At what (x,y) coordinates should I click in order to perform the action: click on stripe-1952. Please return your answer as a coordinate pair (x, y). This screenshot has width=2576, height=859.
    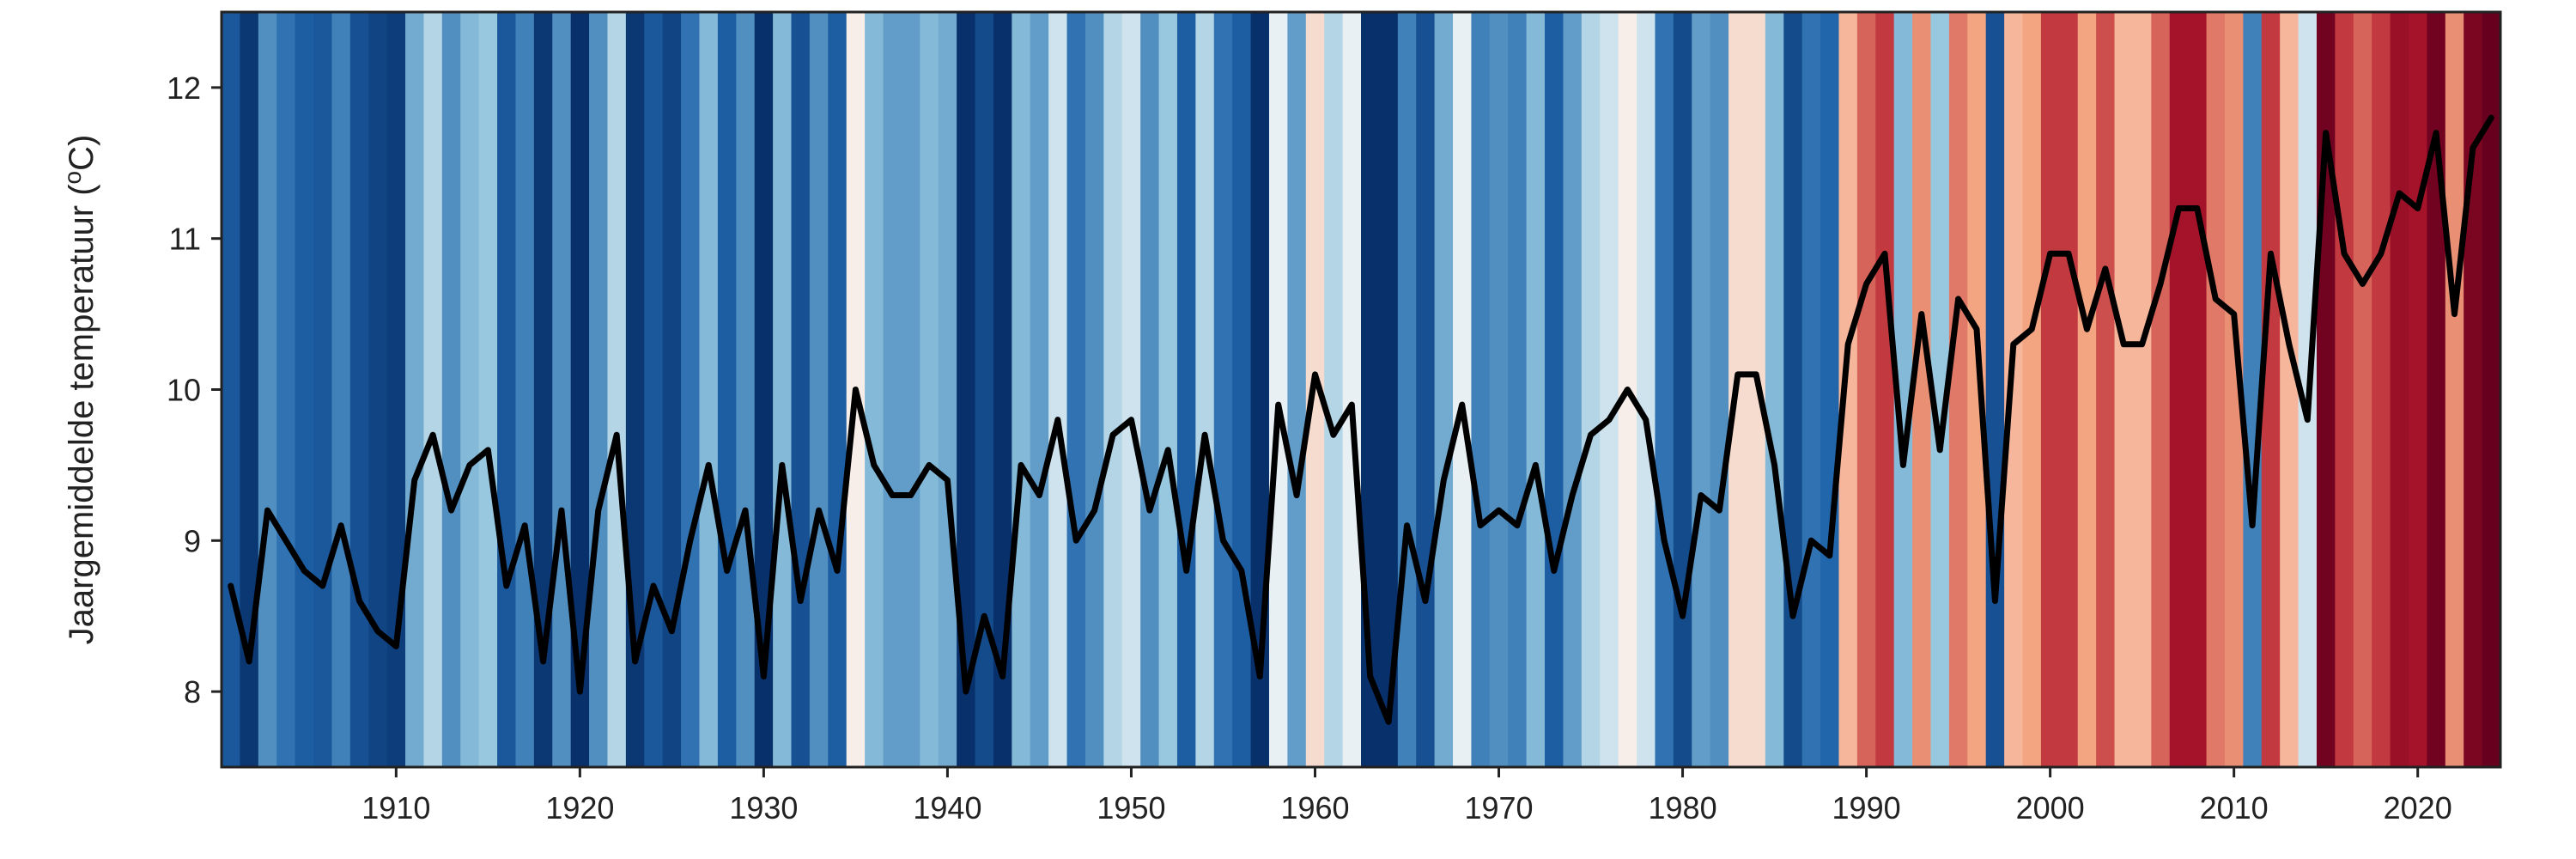
    Looking at the image, I should click on (1168, 389).